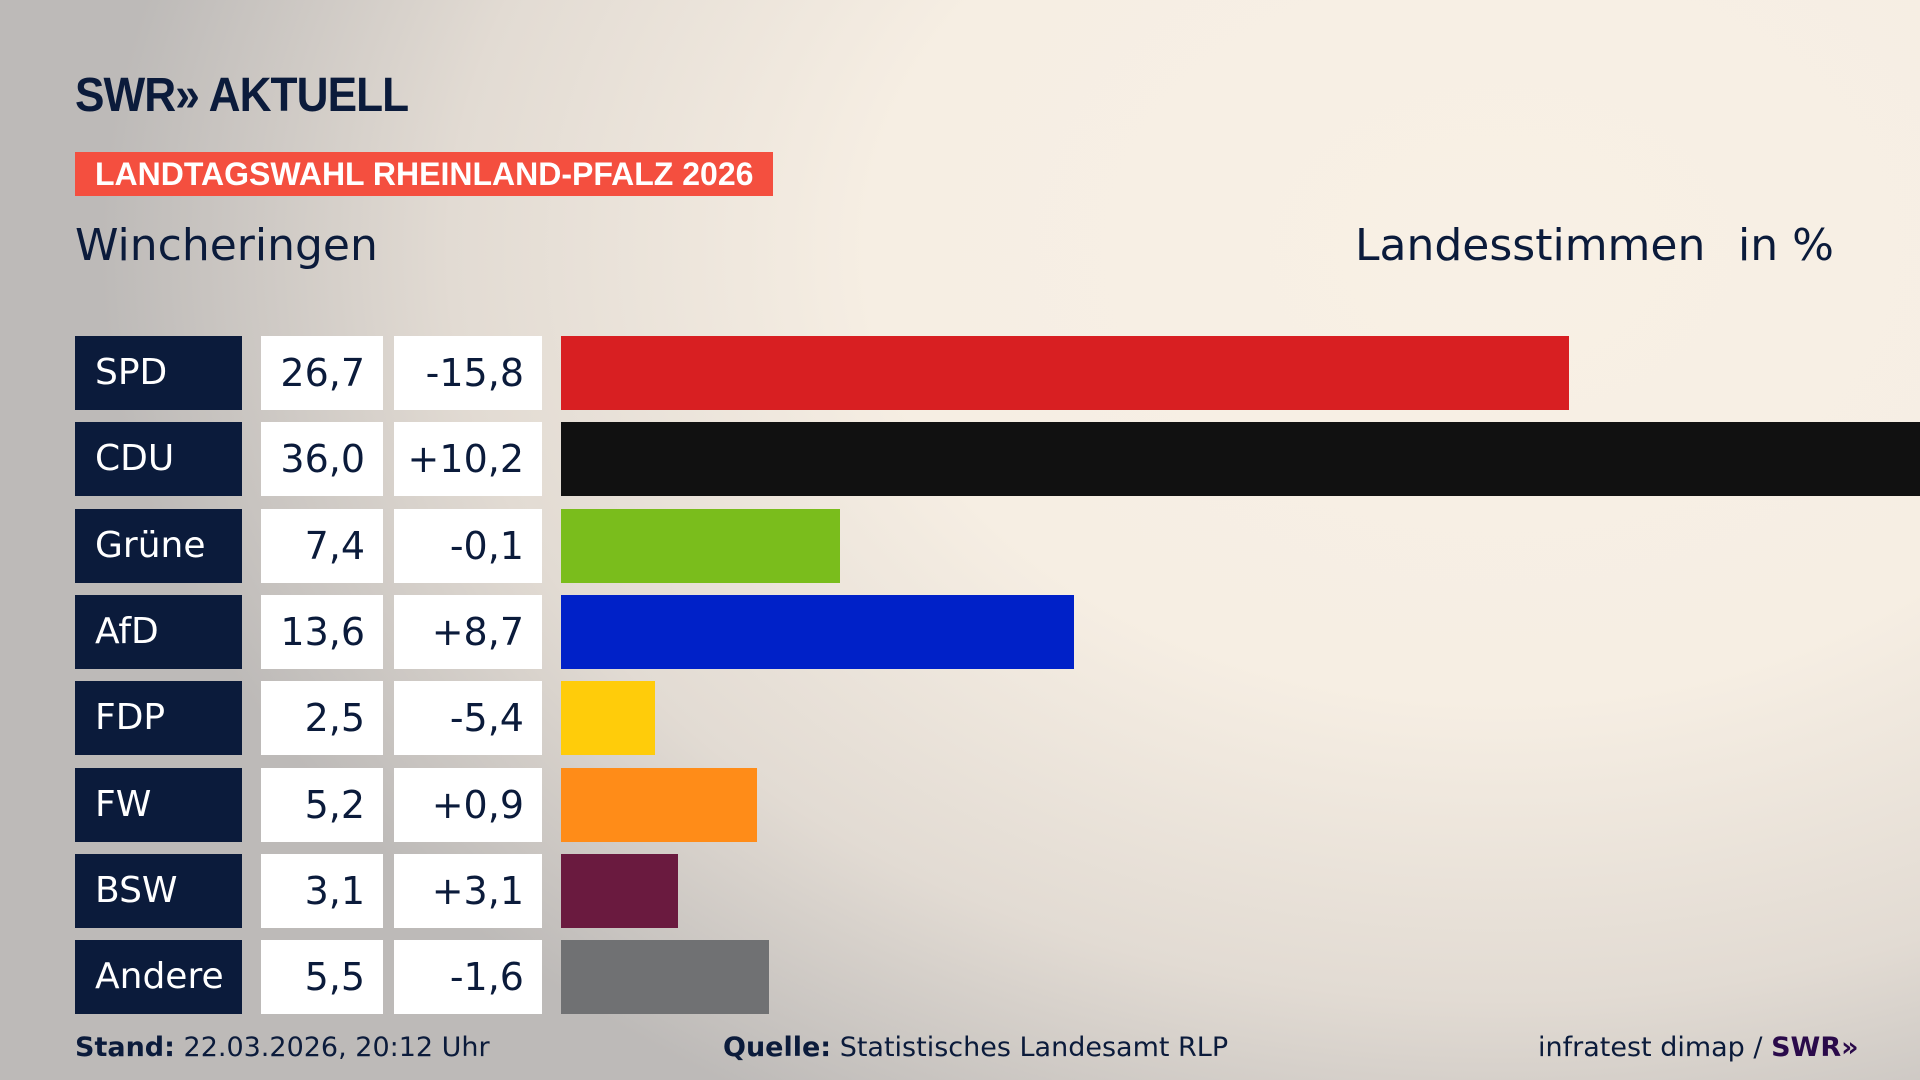 This screenshot has width=1920, height=1080. I want to click on vote-change: -15,8, so click(468, 373).